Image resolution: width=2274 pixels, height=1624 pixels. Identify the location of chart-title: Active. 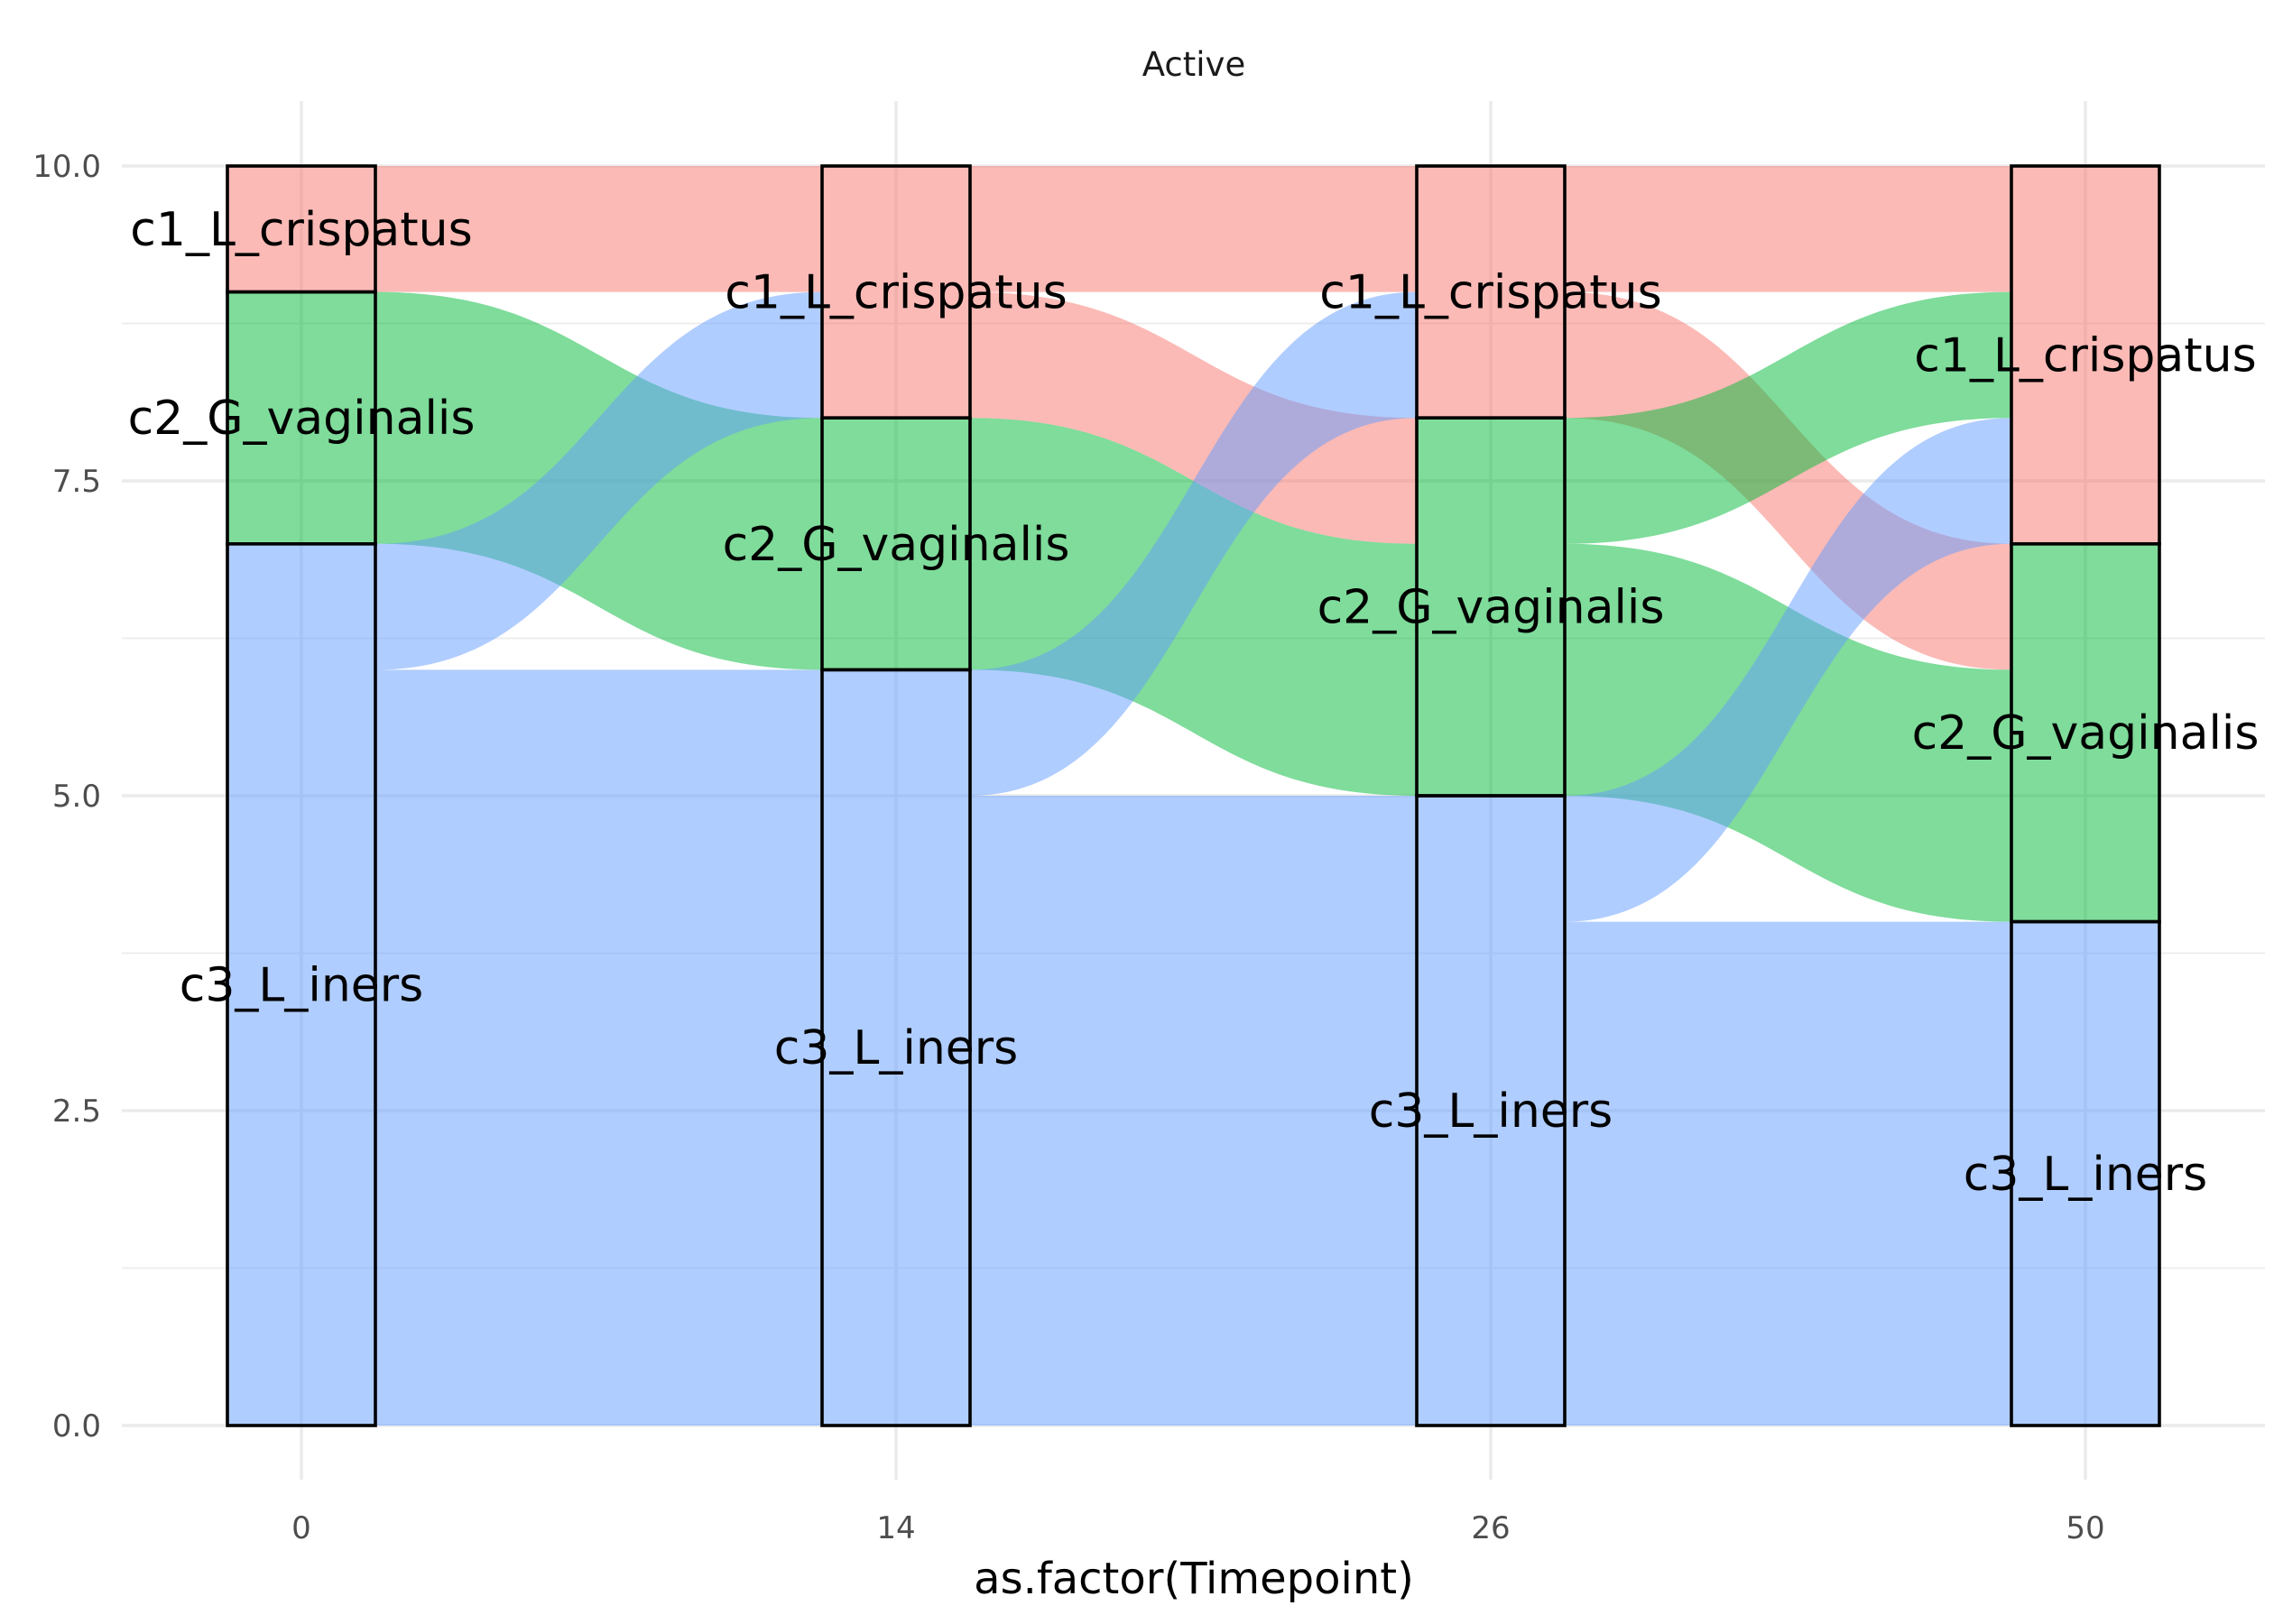
(1194, 64).